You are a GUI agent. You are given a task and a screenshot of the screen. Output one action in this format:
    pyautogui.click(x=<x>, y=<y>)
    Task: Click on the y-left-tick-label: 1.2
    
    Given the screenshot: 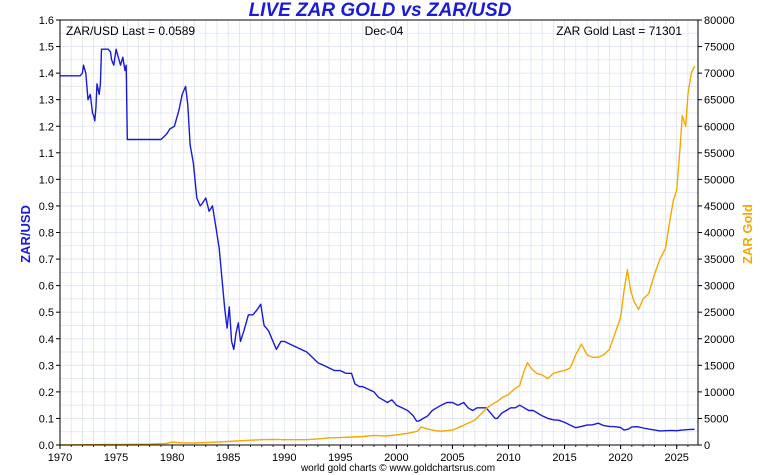 What is the action you would take?
    pyautogui.click(x=46, y=127)
    